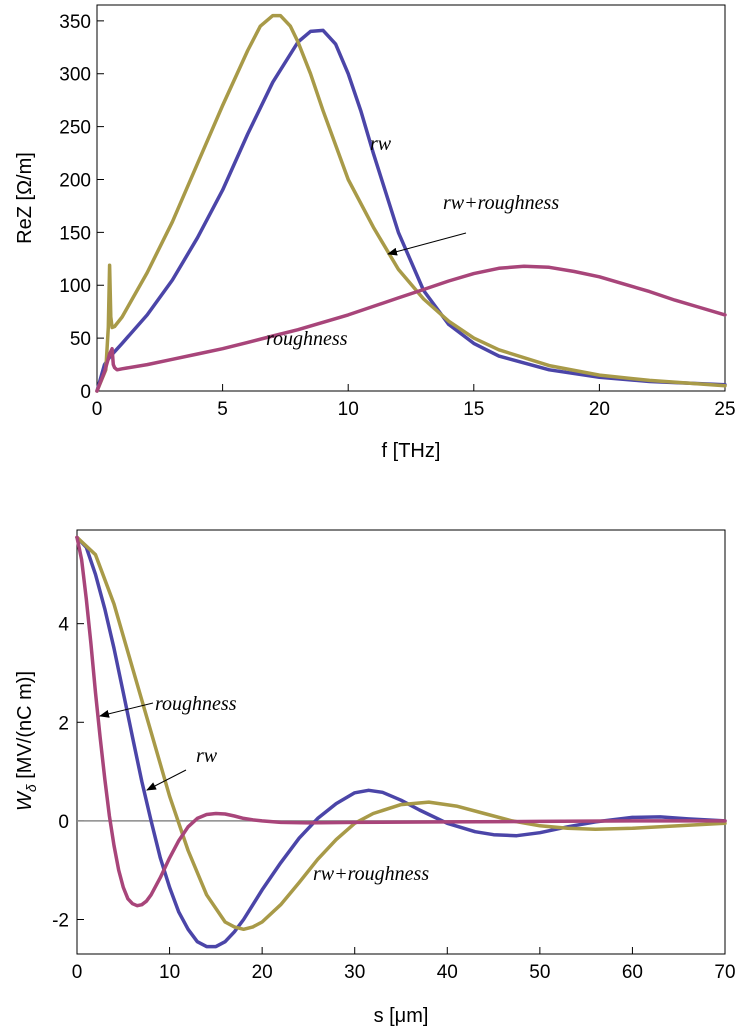 The image size is (743, 1032). What do you see at coordinates (25, 198) in the screenshot?
I see `top-y-axis-label: ReZ [Ω/m]` at bounding box center [25, 198].